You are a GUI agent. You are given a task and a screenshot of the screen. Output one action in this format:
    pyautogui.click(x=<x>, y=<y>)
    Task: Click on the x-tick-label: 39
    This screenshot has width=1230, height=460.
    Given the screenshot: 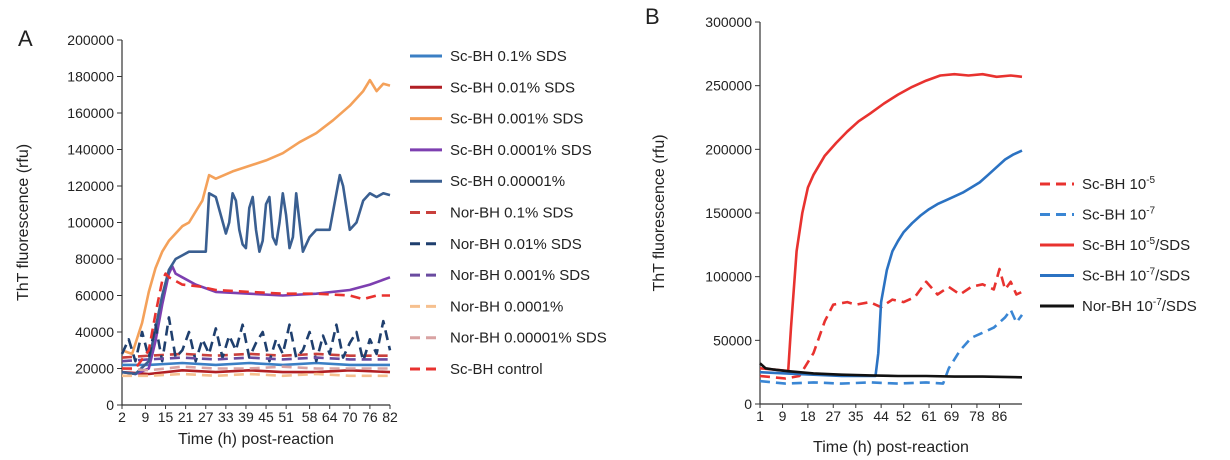 What is the action you would take?
    pyautogui.click(x=246, y=417)
    